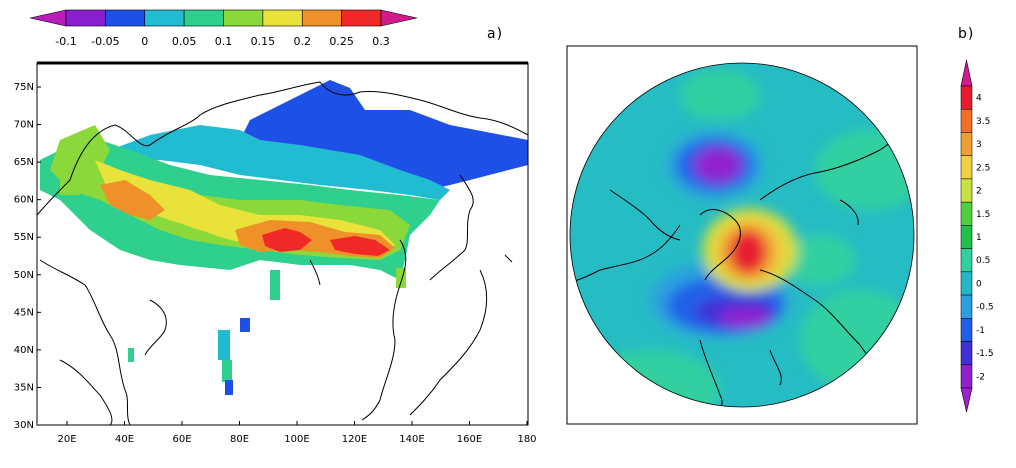 The image size is (1016, 468). I want to click on panel-a-colorbar, so click(223, 18).